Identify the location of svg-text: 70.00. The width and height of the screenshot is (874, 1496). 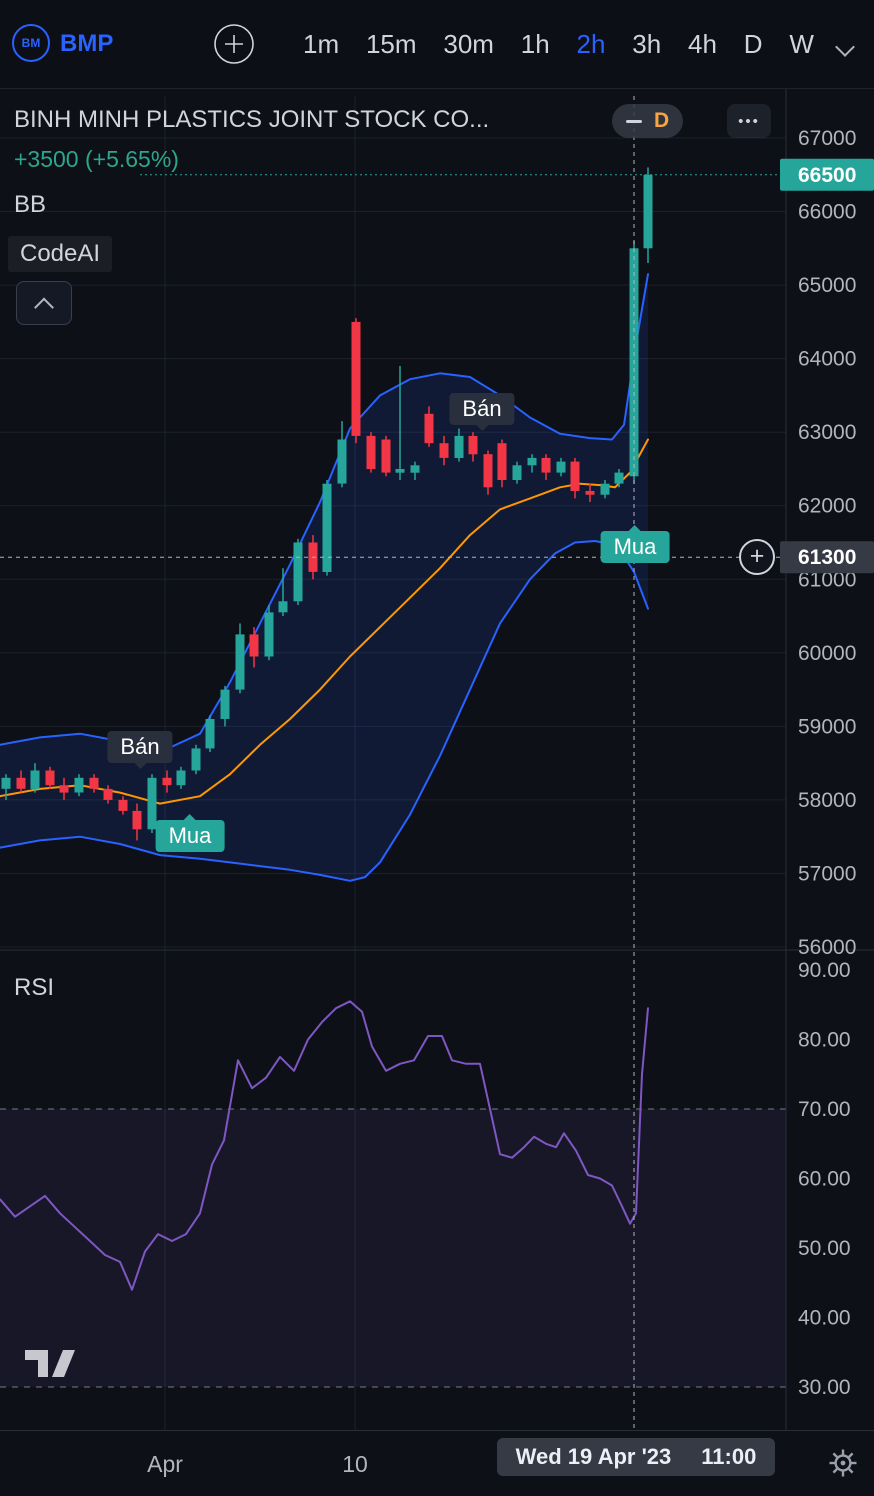
(824, 1109).